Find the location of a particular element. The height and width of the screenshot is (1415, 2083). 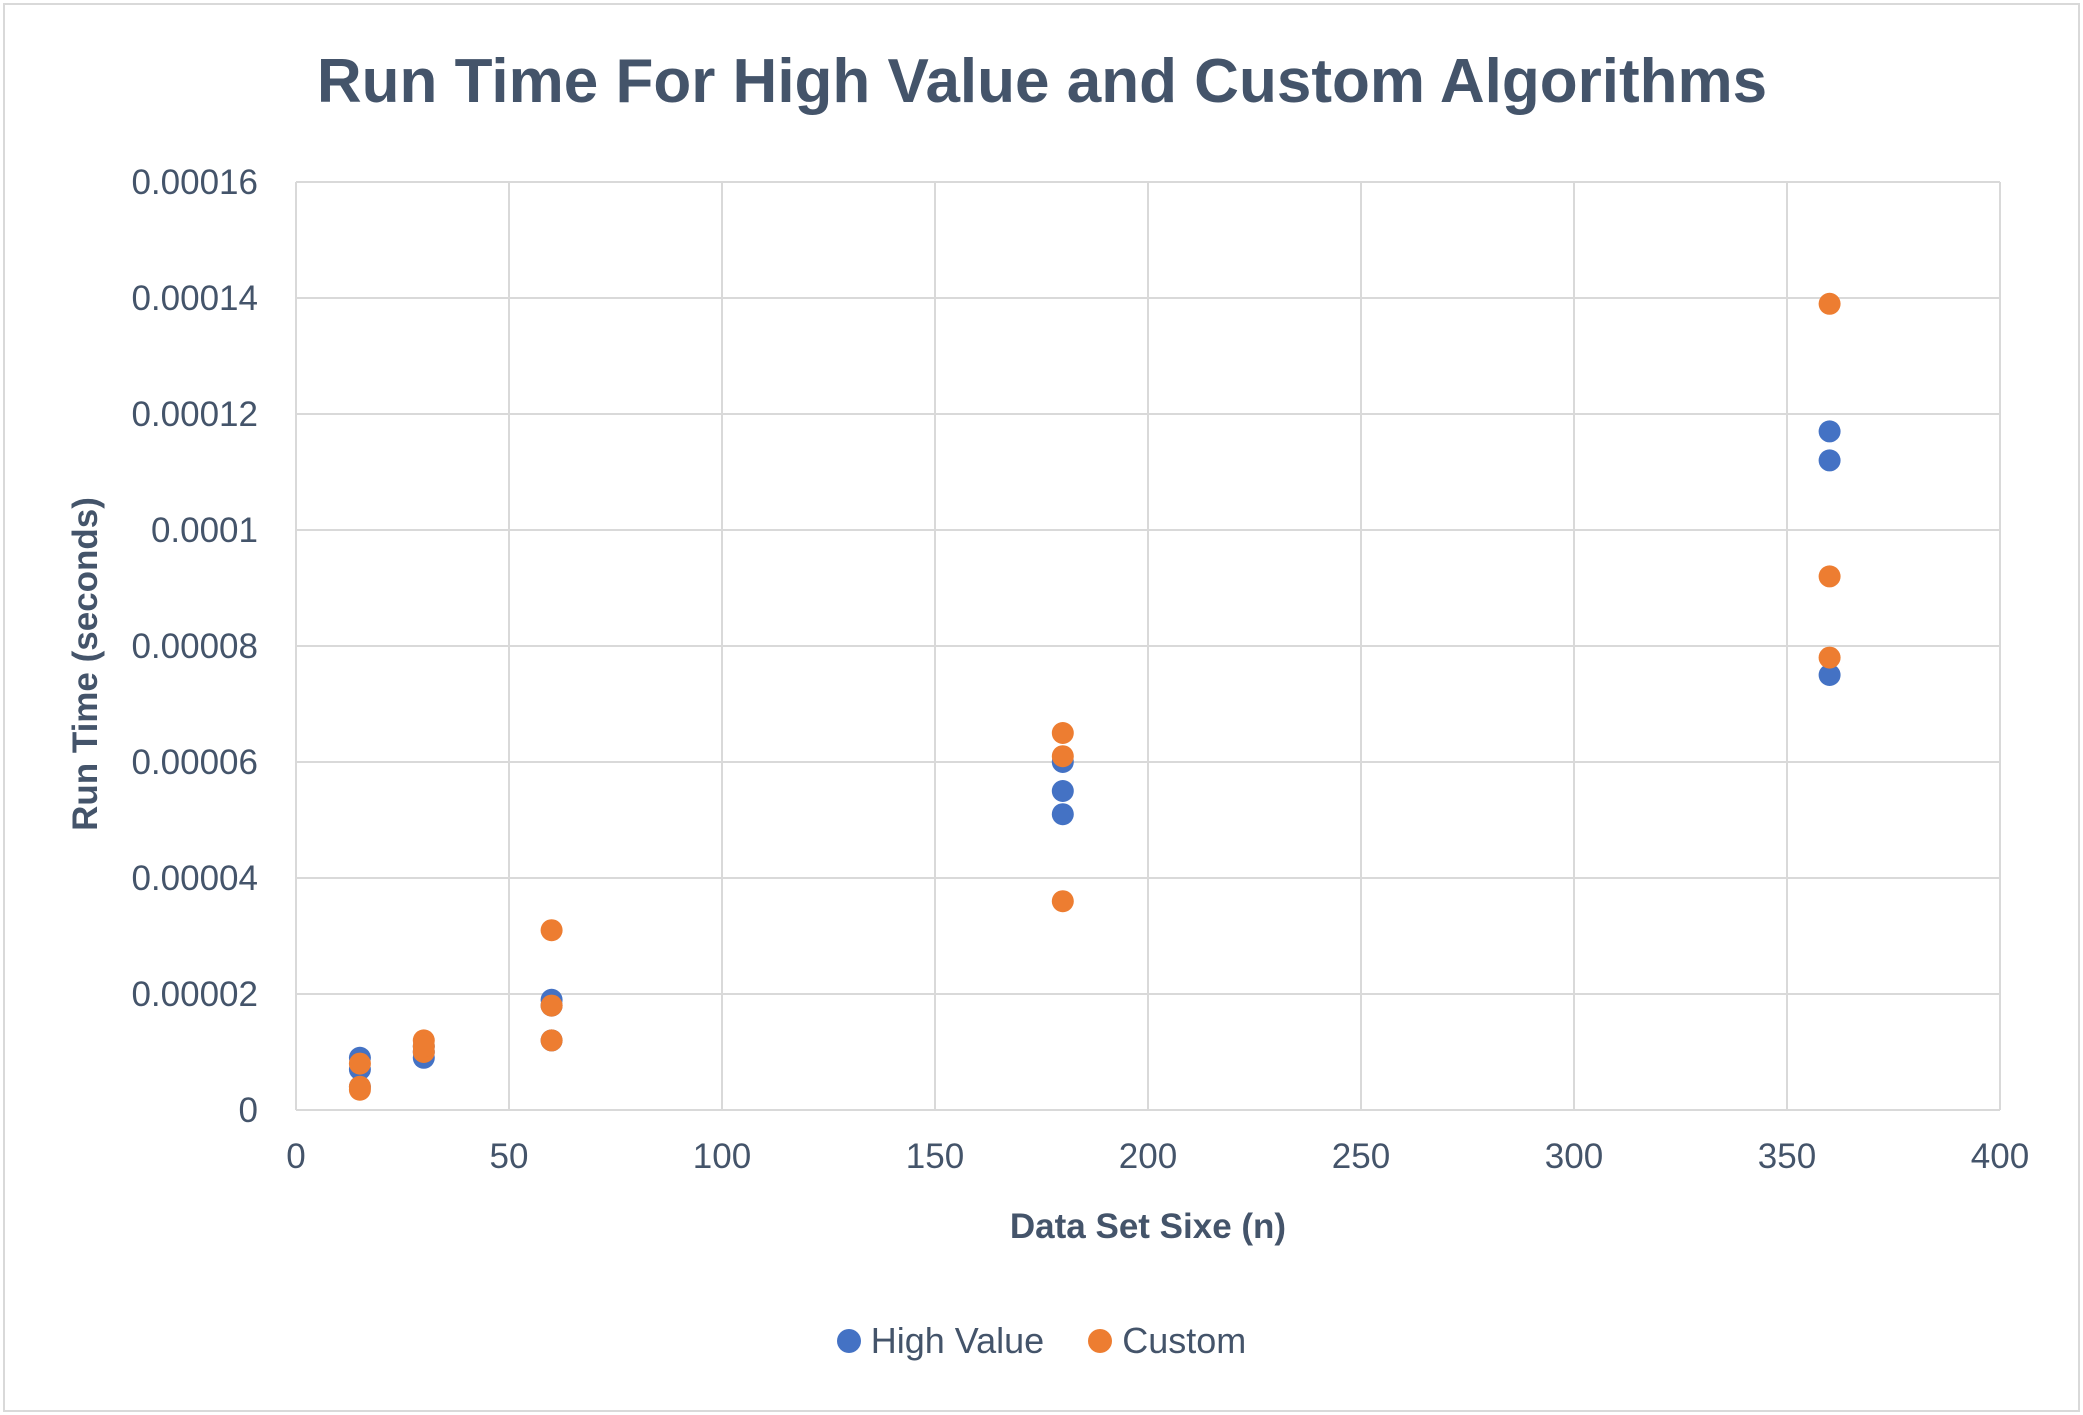

x-tick-label: 400 is located at coordinates (2000, 1156).